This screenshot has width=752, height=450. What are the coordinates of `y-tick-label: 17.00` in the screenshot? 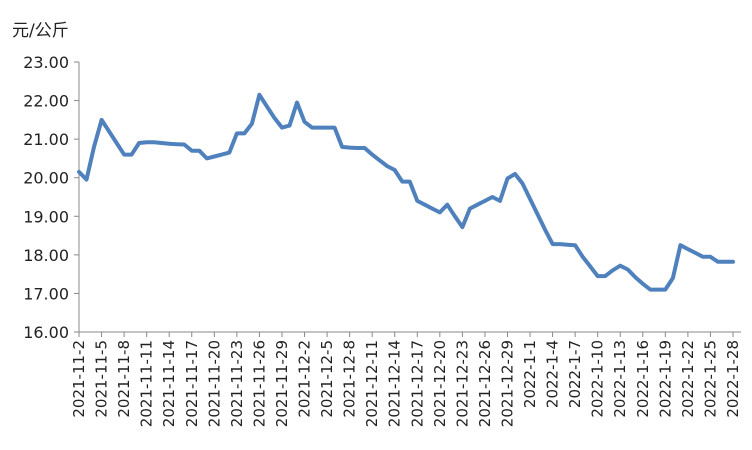 It's located at (46, 293).